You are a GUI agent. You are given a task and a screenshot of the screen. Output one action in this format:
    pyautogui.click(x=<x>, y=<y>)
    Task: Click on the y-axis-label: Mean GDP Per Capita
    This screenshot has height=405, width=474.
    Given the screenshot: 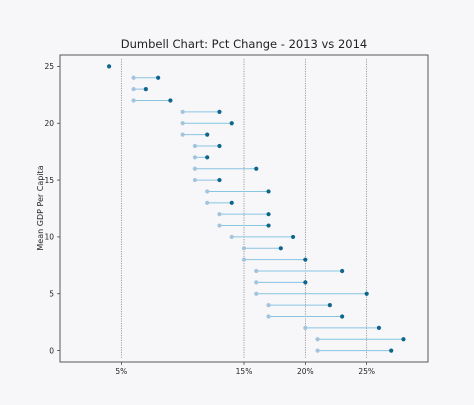 What is the action you would take?
    pyautogui.click(x=40, y=207)
    